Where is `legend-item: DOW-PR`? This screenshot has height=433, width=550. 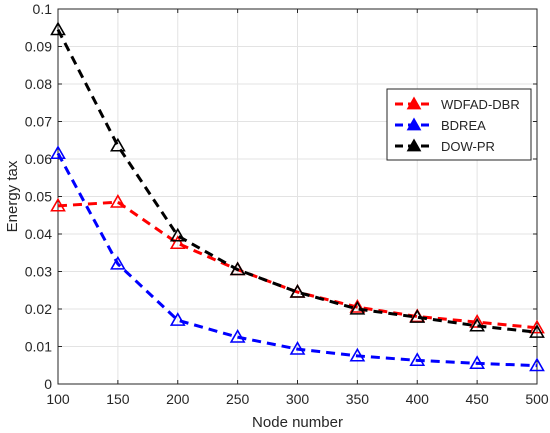 legend-item: DOW-PR is located at coordinates (445, 146).